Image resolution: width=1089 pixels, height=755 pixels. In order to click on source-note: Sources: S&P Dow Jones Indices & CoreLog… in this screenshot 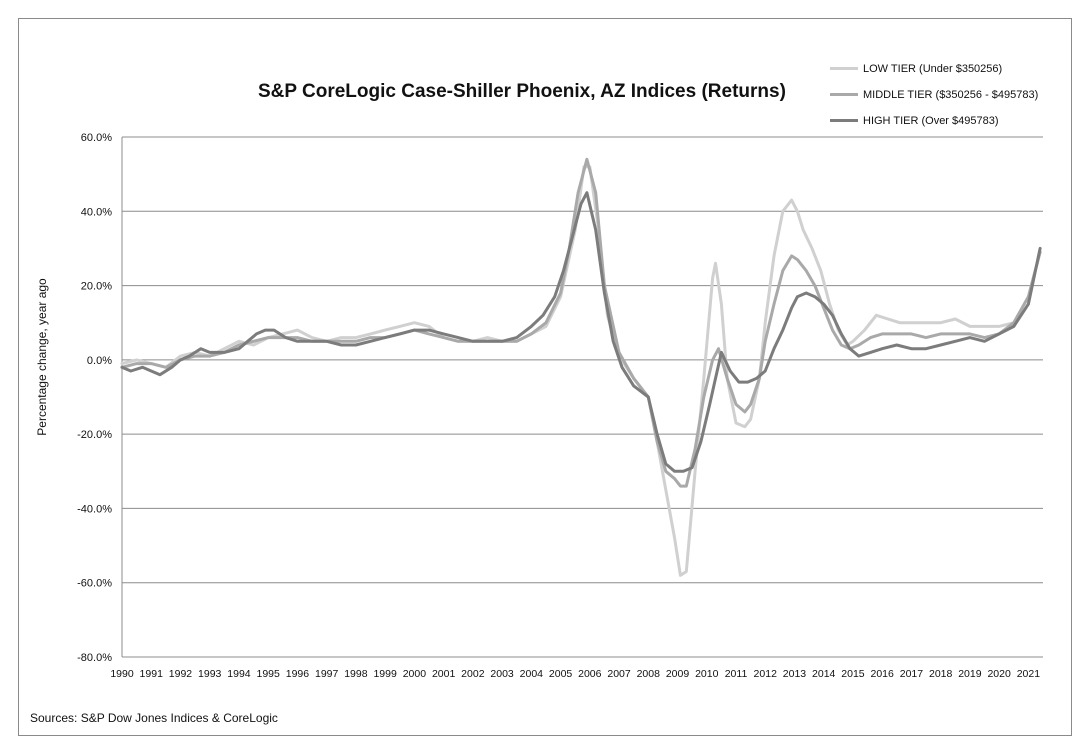, I will do `click(154, 718)`.